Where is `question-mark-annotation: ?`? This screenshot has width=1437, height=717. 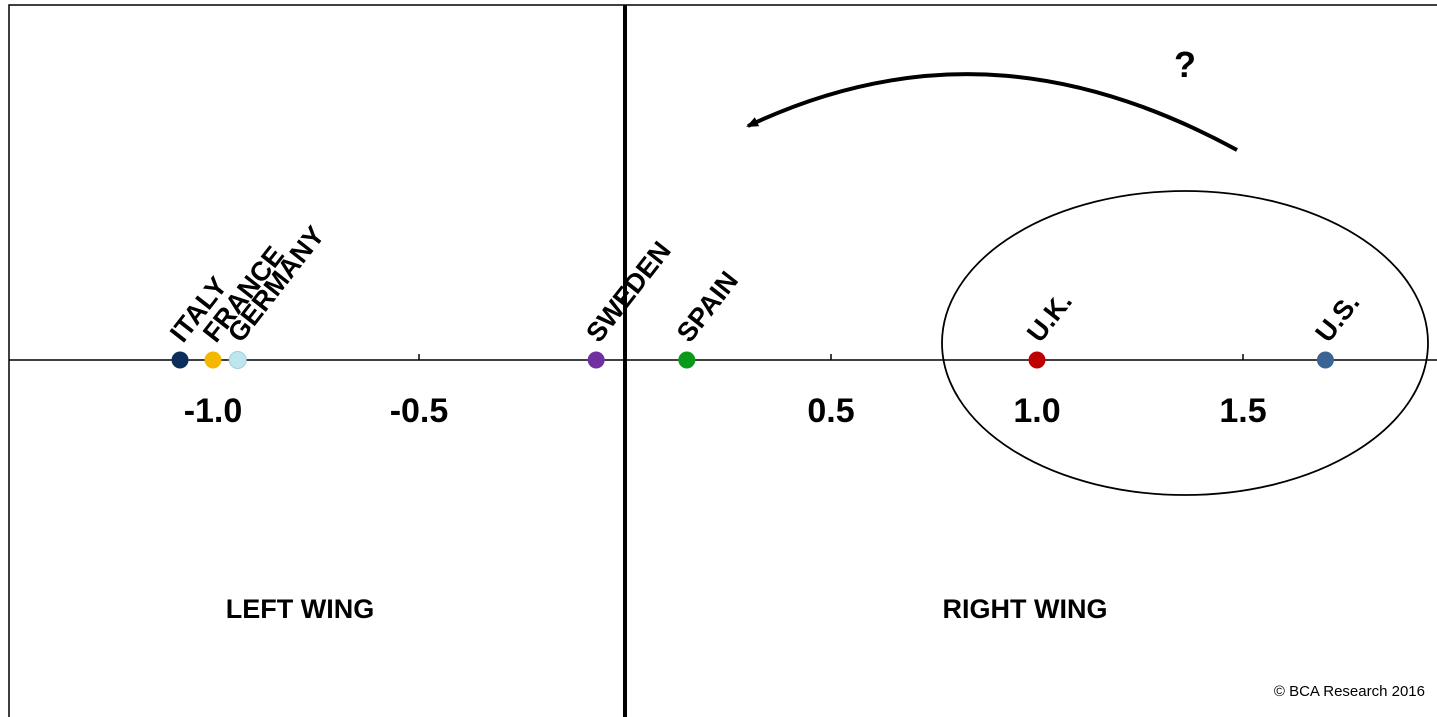 question-mark-annotation: ? is located at coordinates (1185, 64).